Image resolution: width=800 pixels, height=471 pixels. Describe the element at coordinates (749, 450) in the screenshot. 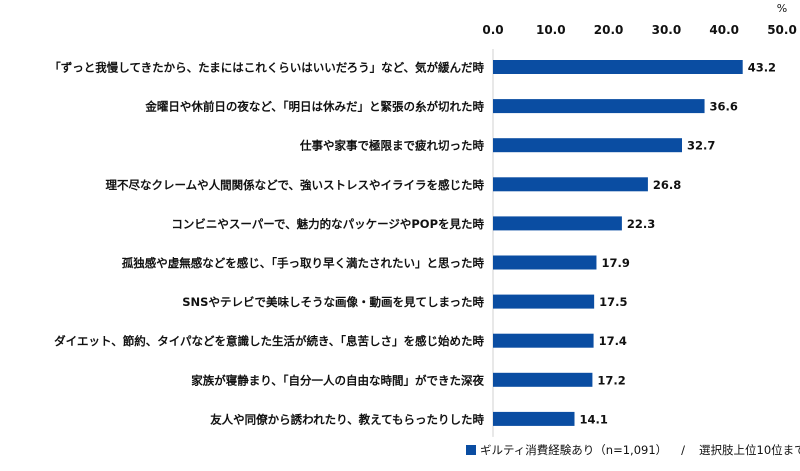

I see `legend-note: 選択肢上位10位まで` at that location.